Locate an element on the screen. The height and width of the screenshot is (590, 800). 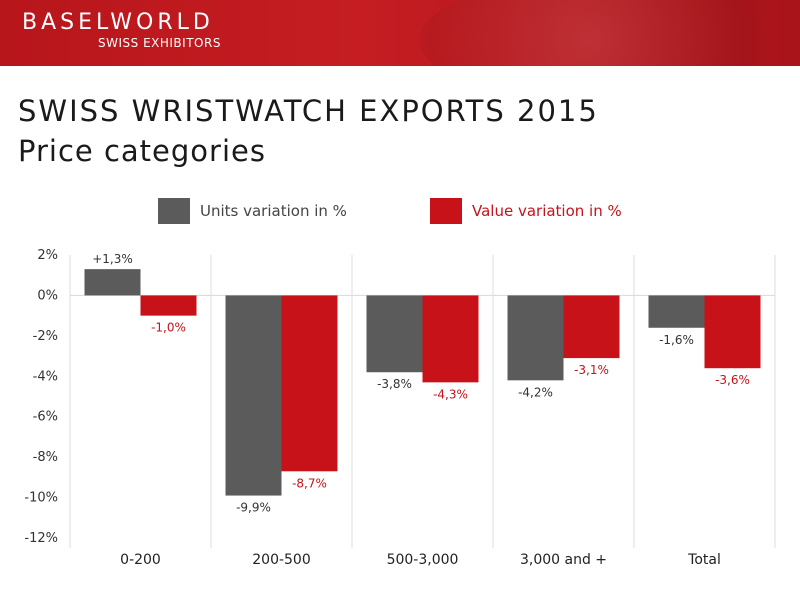
legend-swatch-value is located at coordinates (446, 211).